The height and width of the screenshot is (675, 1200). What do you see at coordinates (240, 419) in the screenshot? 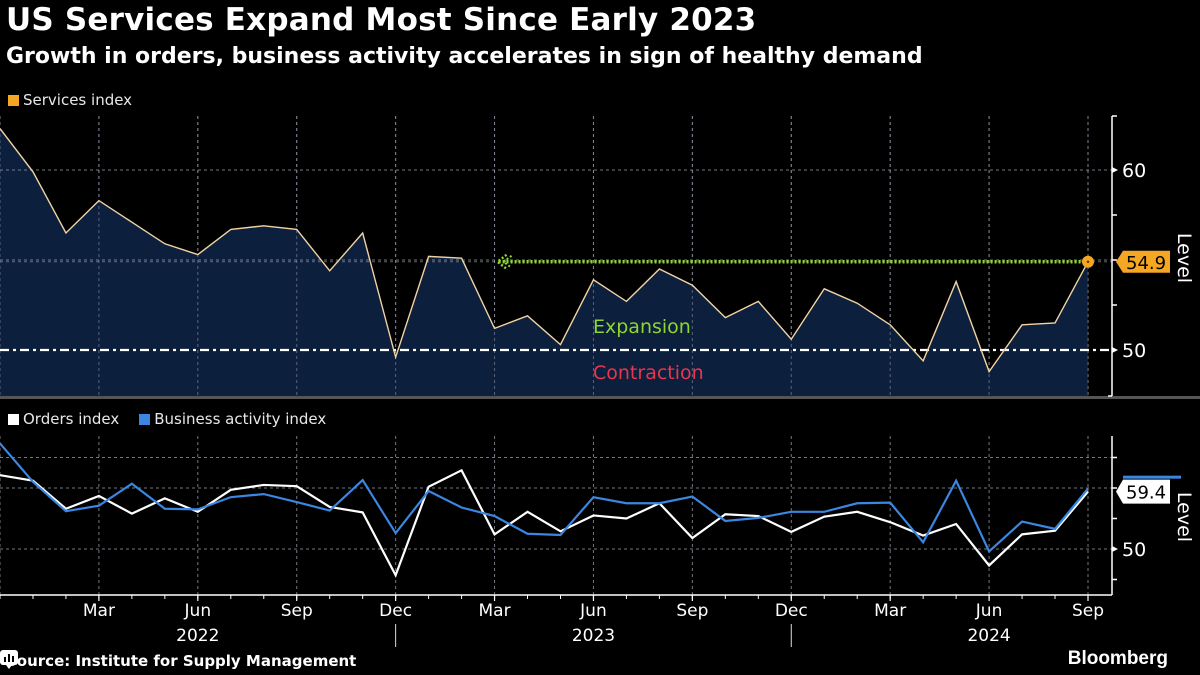
I see `legend-label-business: Business activity index` at bounding box center [240, 419].